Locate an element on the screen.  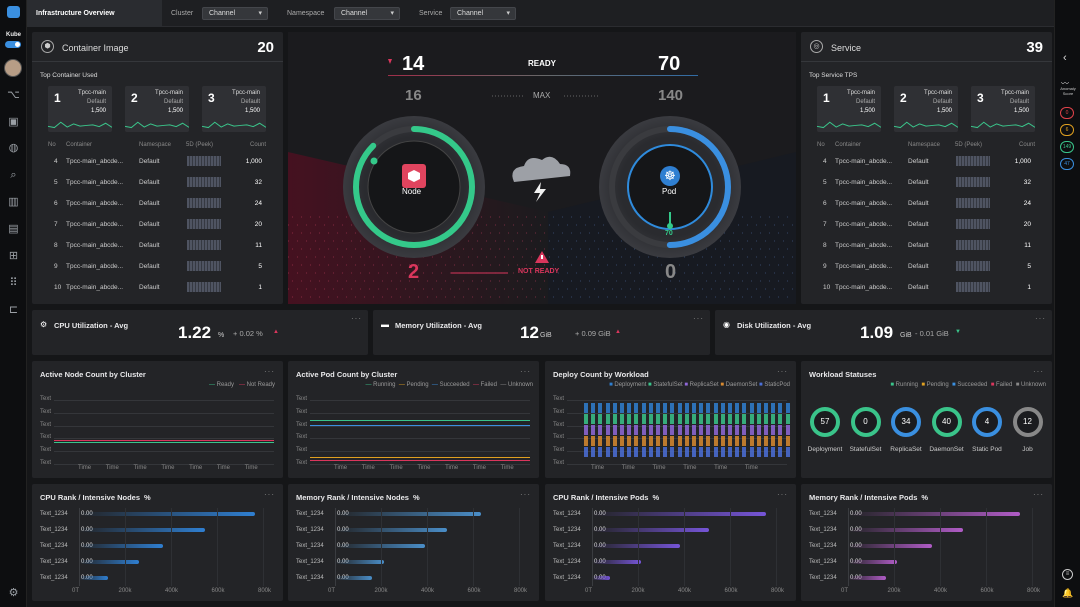
namespace-select: Channel is located at coordinates (367, 13).